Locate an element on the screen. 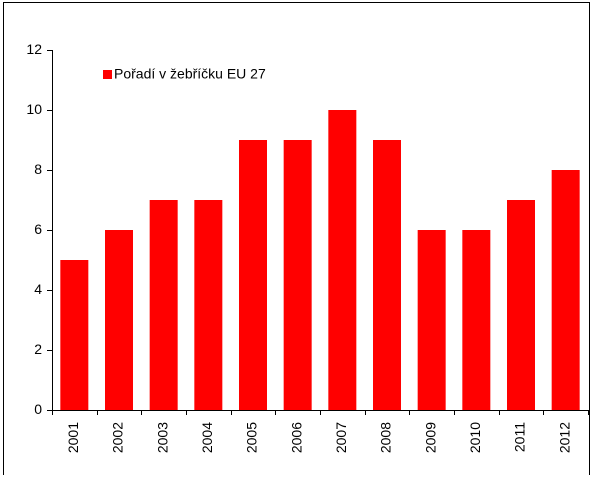  y-tick-label: 10 is located at coordinates (34, 109).